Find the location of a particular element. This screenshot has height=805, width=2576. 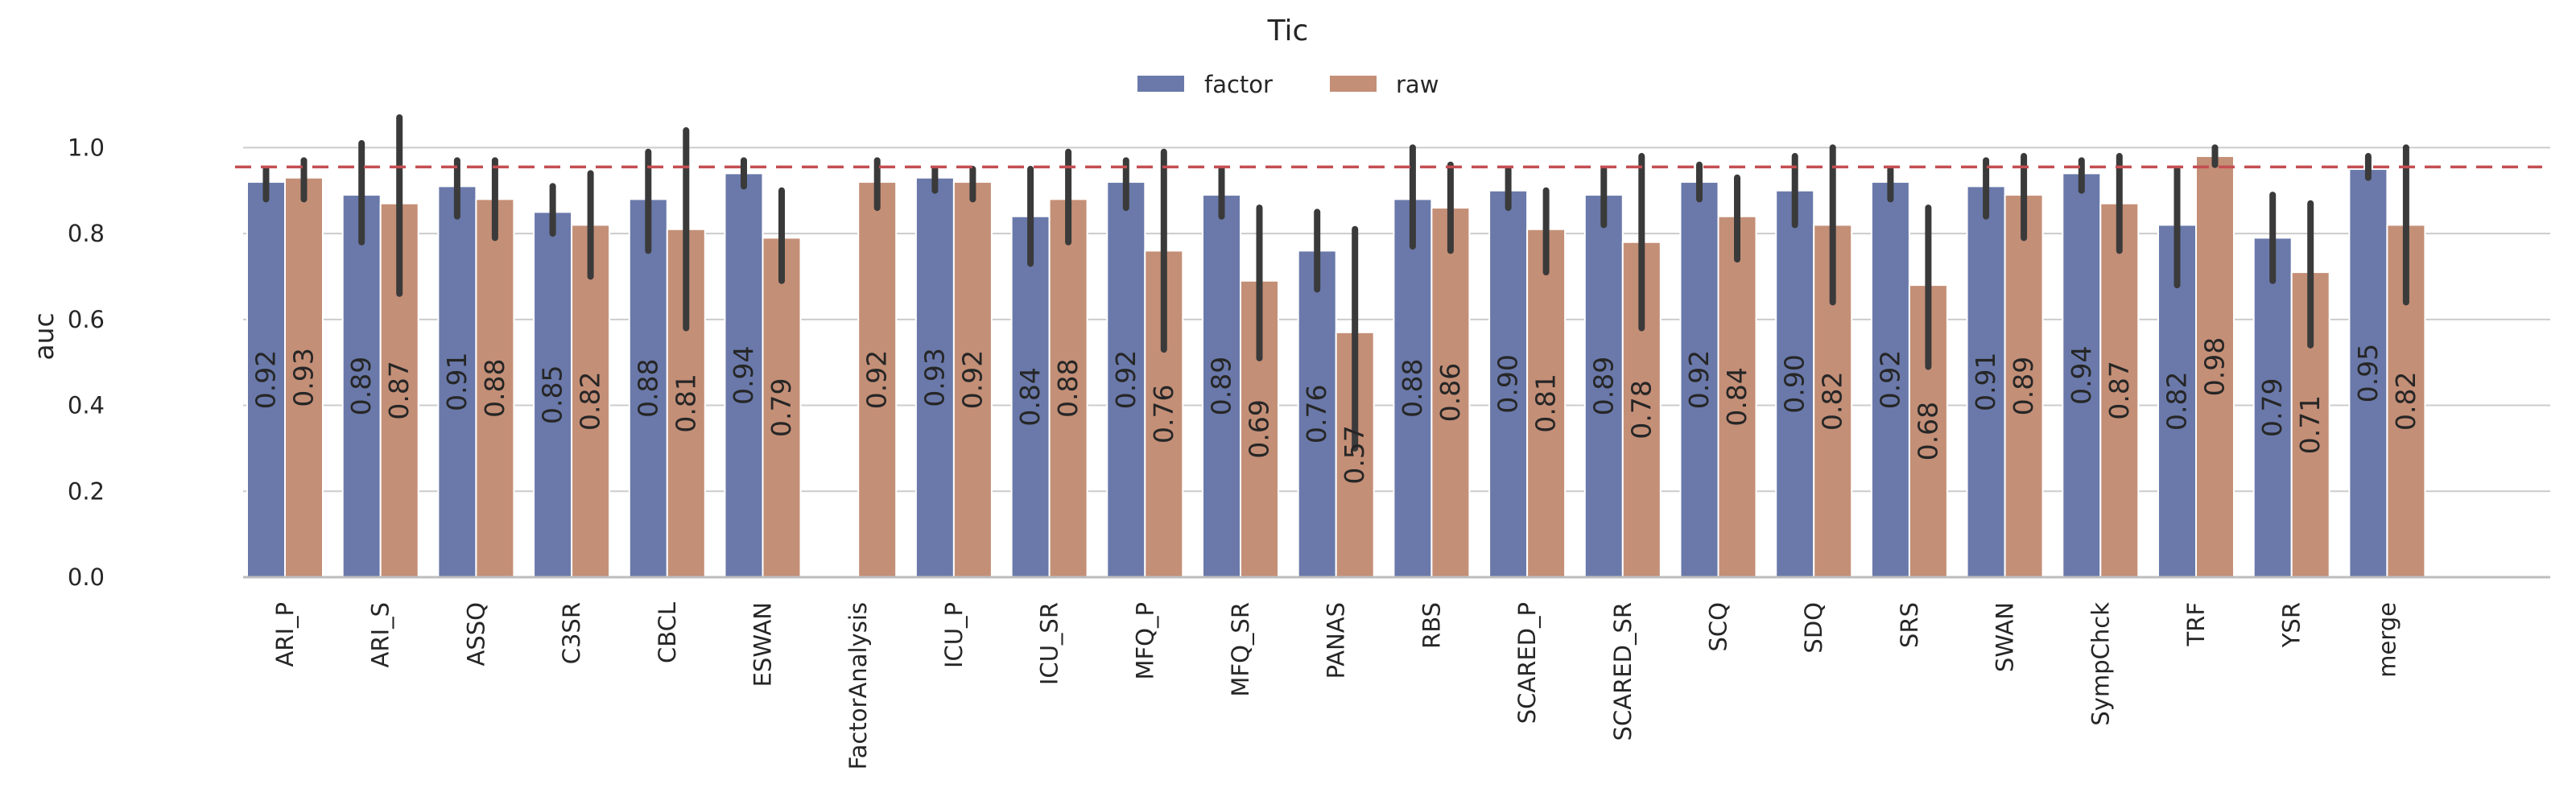

y-axis-label: auc is located at coordinates (44, 336).